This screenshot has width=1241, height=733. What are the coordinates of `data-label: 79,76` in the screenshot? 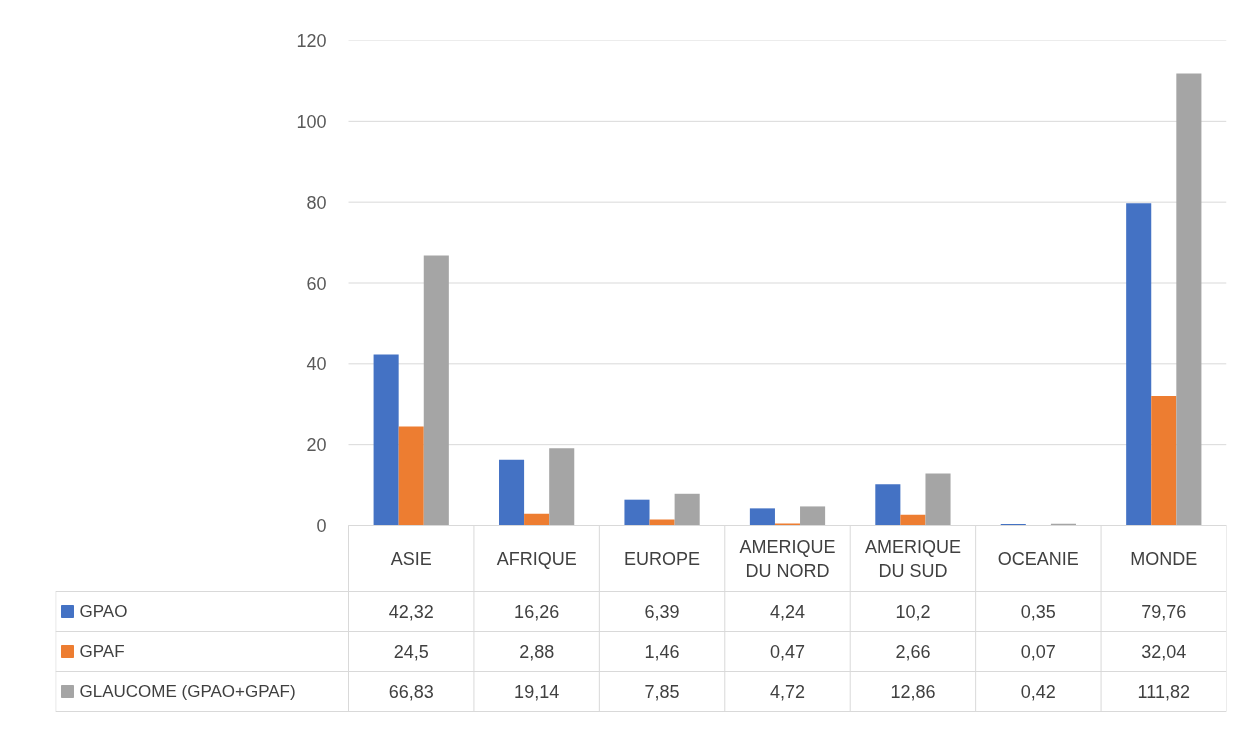 It's located at (1164, 612).